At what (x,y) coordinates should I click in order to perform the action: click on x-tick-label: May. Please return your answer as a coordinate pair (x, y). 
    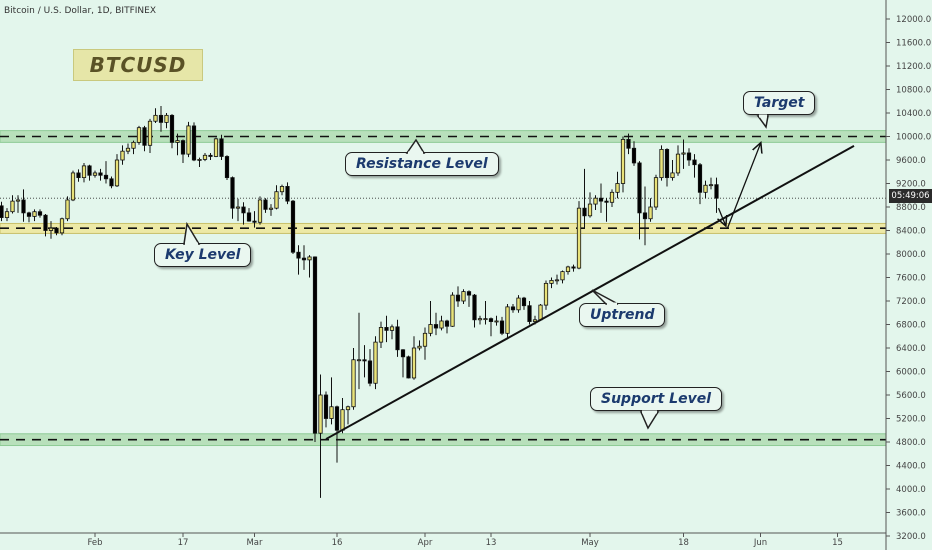
    Looking at the image, I should click on (590, 543).